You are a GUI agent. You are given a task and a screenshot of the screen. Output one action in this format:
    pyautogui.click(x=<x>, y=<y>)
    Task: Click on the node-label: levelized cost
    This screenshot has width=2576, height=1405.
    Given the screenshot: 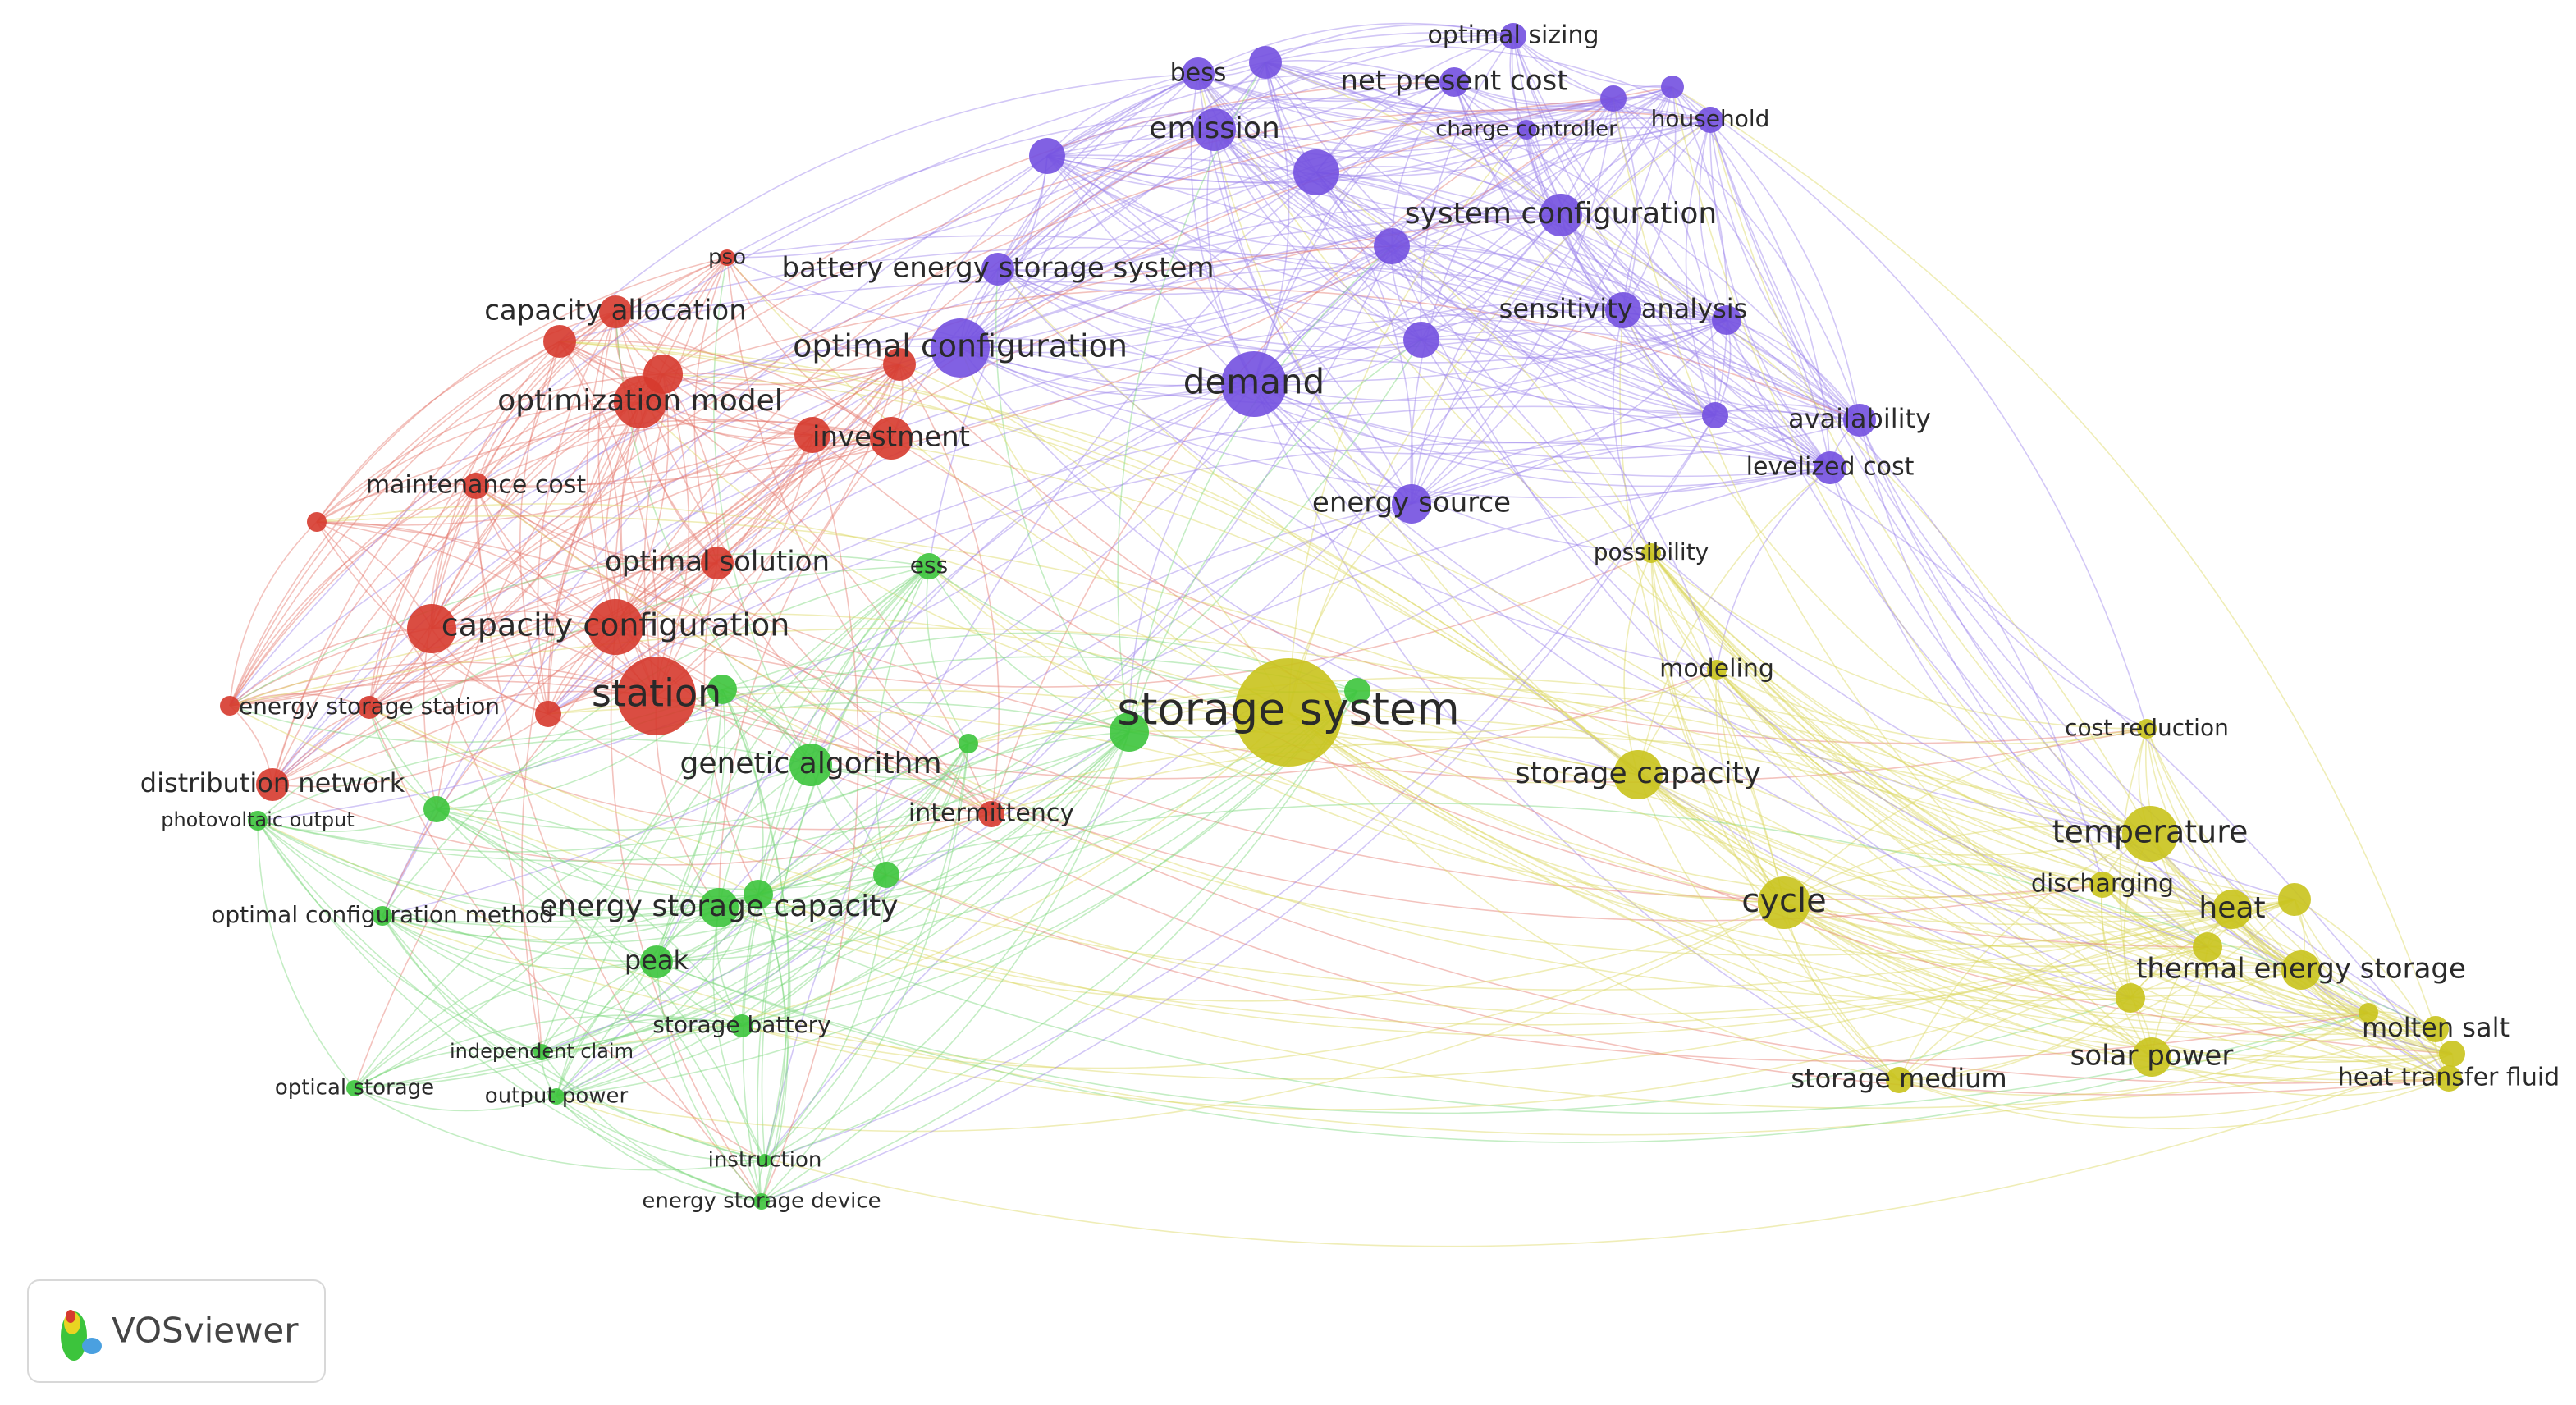 What is the action you would take?
    pyautogui.click(x=1830, y=467)
    